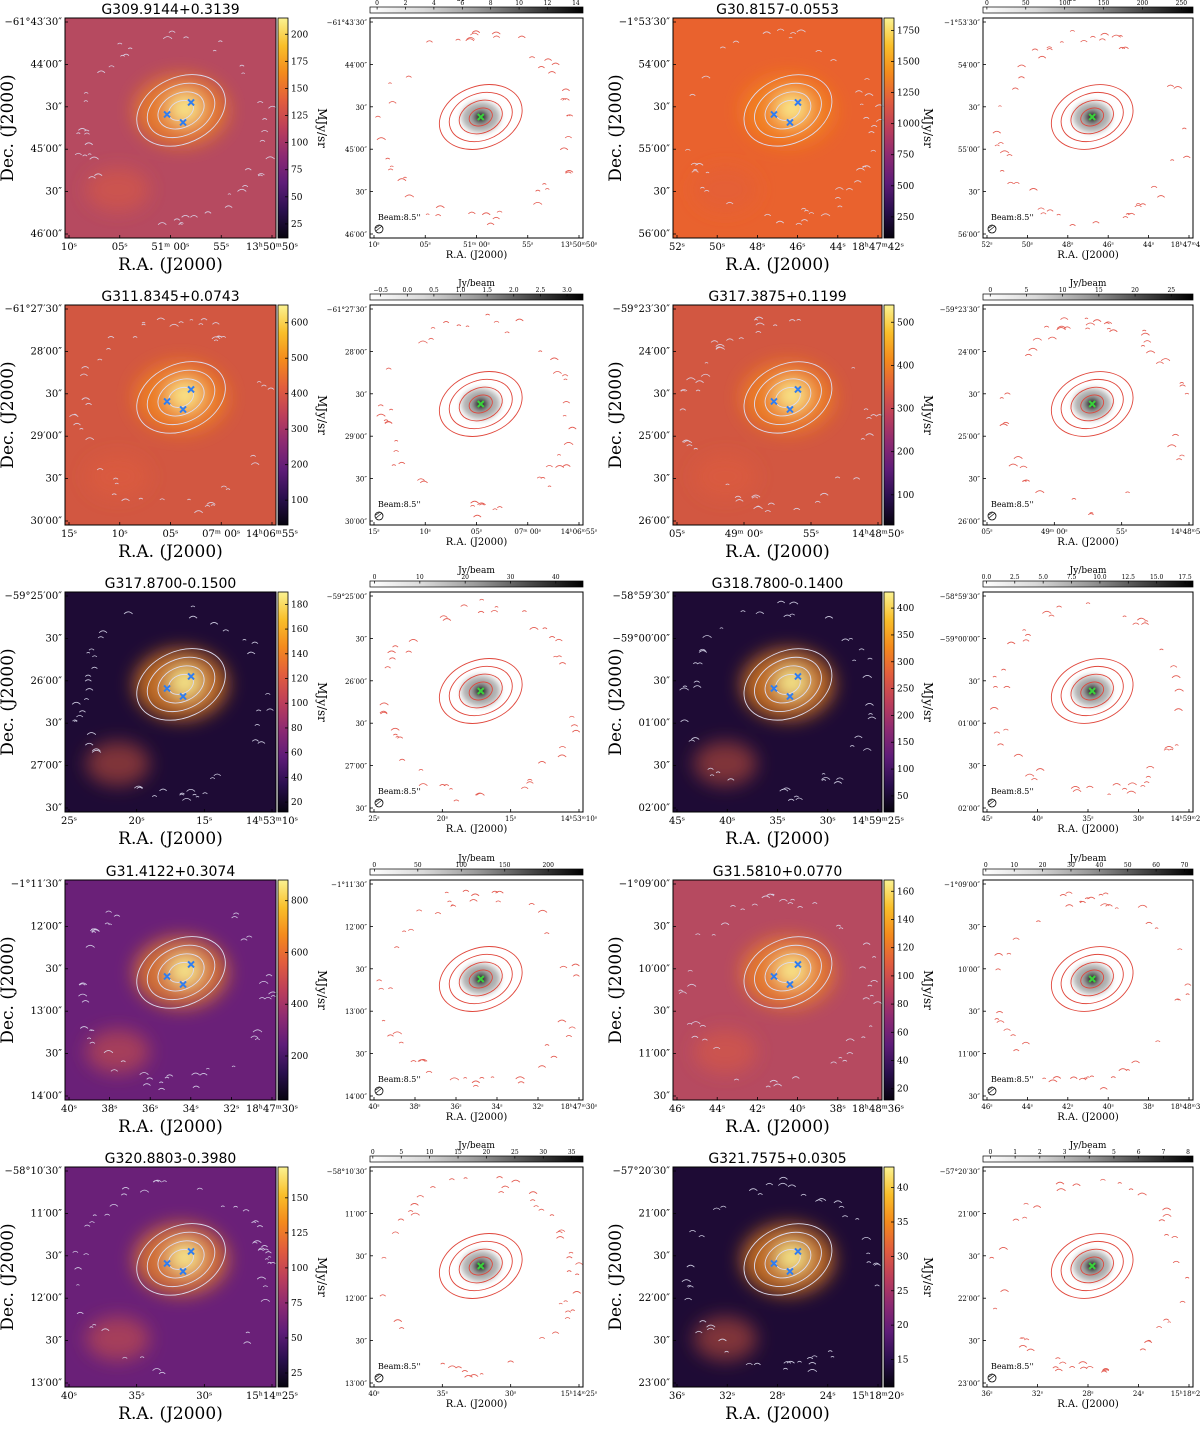 The image size is (1200, 1451). What do you see at coordinates (717, 247) in the screenshot?
I see `ra-tick-label: 50ˢ` at bounding box center [717, 247].